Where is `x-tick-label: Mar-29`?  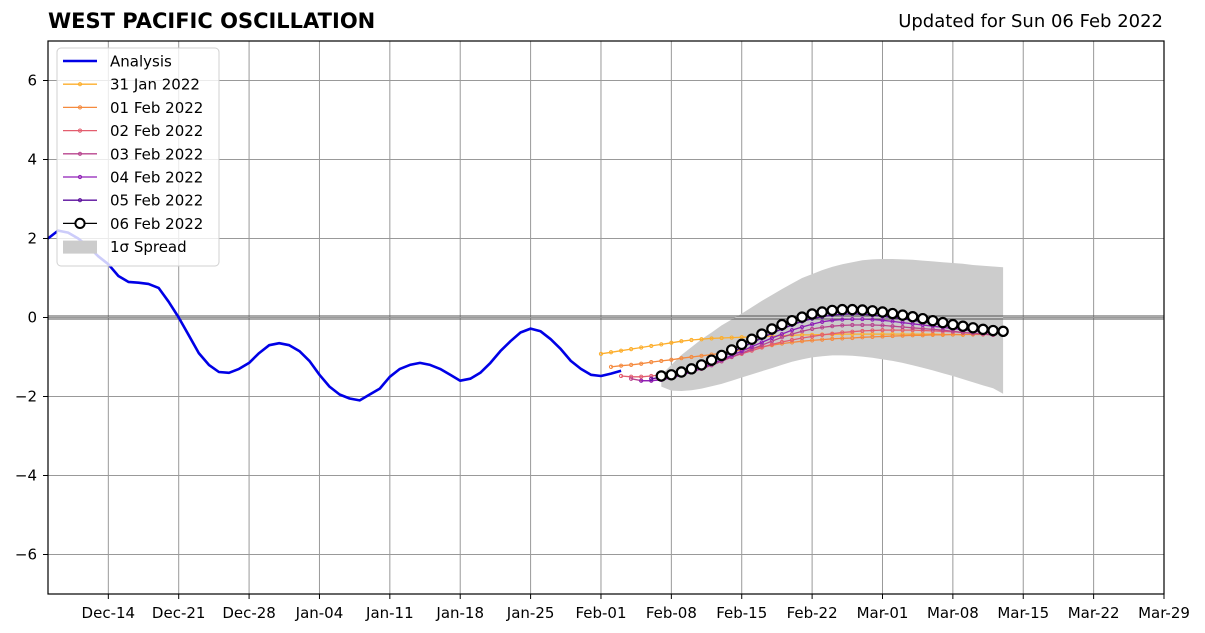 x-tick-label: Mar-29 is located at coordinates (1164, 613).